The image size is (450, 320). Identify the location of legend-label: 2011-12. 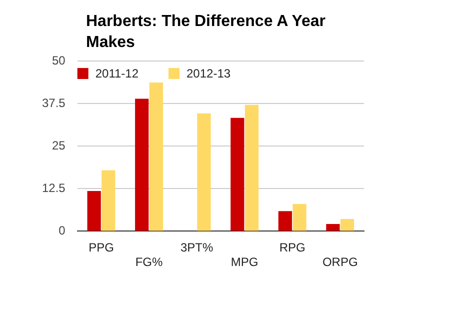
(117, 73).